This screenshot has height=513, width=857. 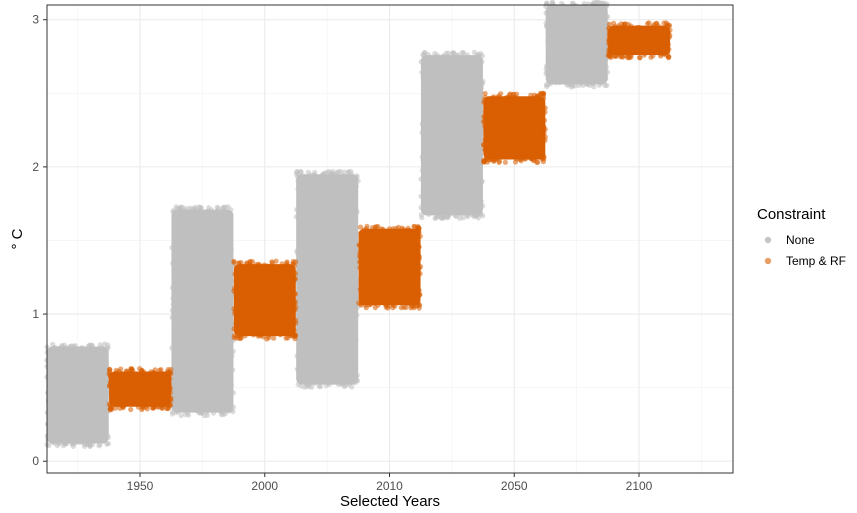 I want to click on strip-body-2050, so click(x=451, y=135).